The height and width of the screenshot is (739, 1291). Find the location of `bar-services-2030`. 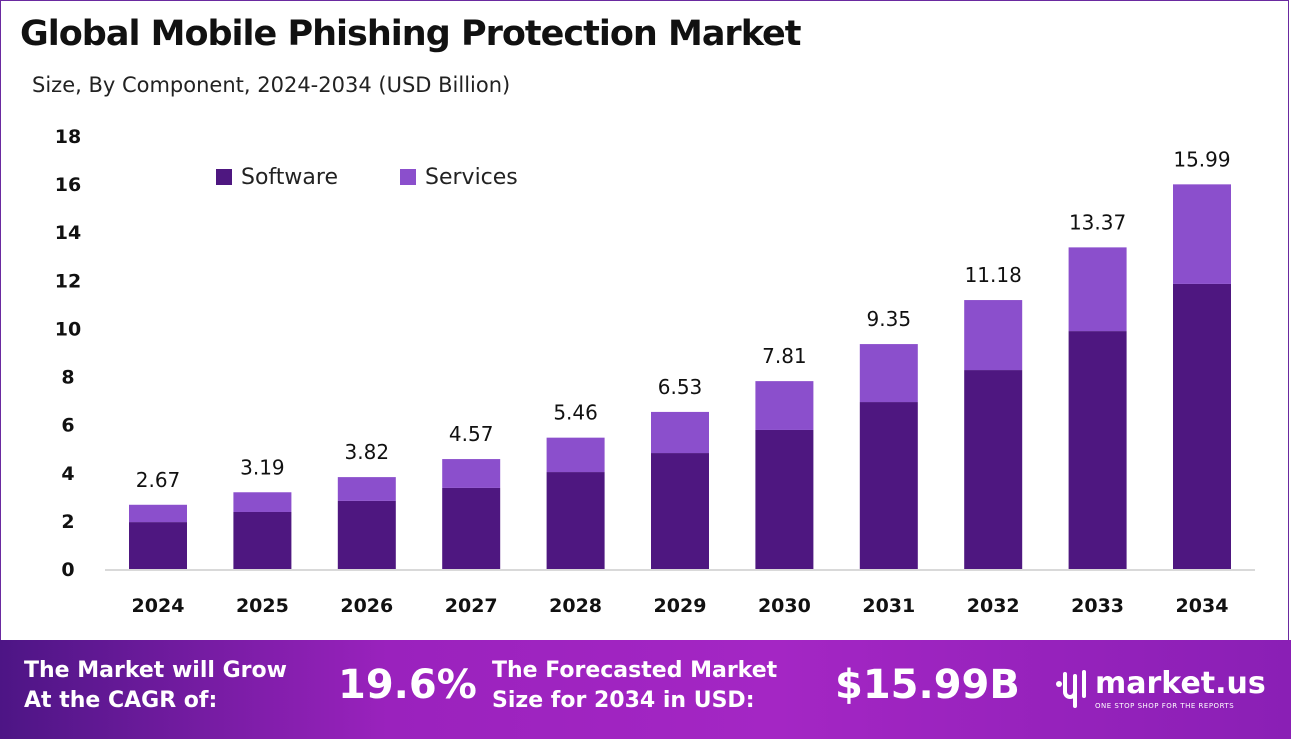

bar-services-2030 is located at coordinates (784, 405).